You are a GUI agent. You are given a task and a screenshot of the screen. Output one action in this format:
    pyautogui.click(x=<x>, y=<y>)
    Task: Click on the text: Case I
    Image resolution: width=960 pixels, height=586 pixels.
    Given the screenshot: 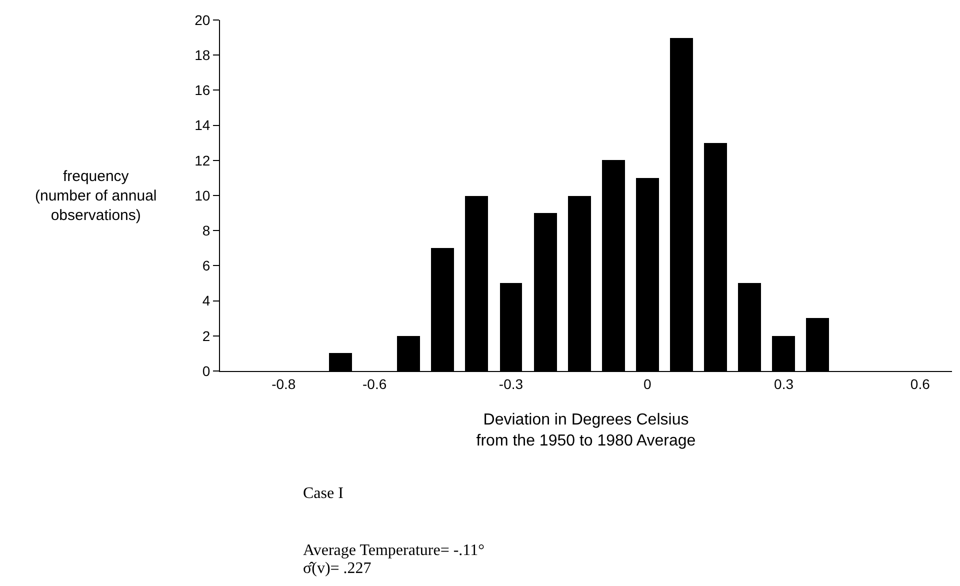 What is the action you would take?
    pyautogui.click(x=323, y=493)
    